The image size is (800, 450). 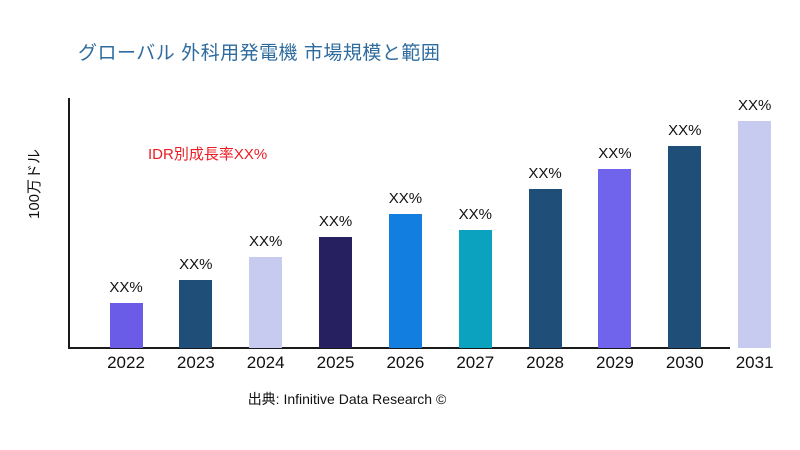 What do you see at coordinates (405, 198) in the screenshot?
I see `bar-value-label-2026: XX%` at bounding box center [405, 198].